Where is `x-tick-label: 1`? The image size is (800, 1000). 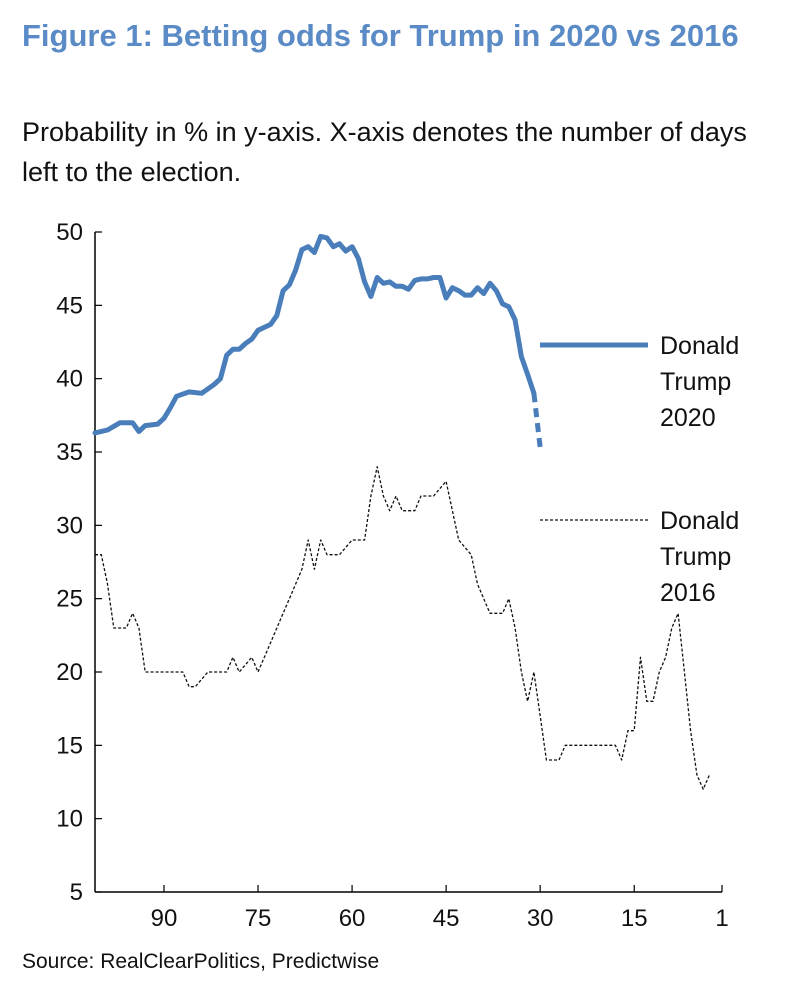
x-tick-label: 1 is located at coordinates (721, 918).